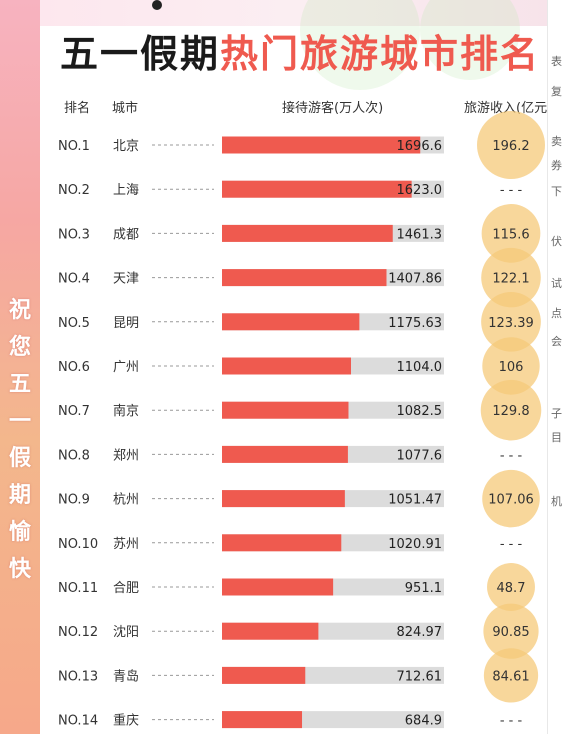  What do you see at coordinates (78, 721) in the screenshot?
I see `rank-label: NO.14` at bounding box center [78, 721].